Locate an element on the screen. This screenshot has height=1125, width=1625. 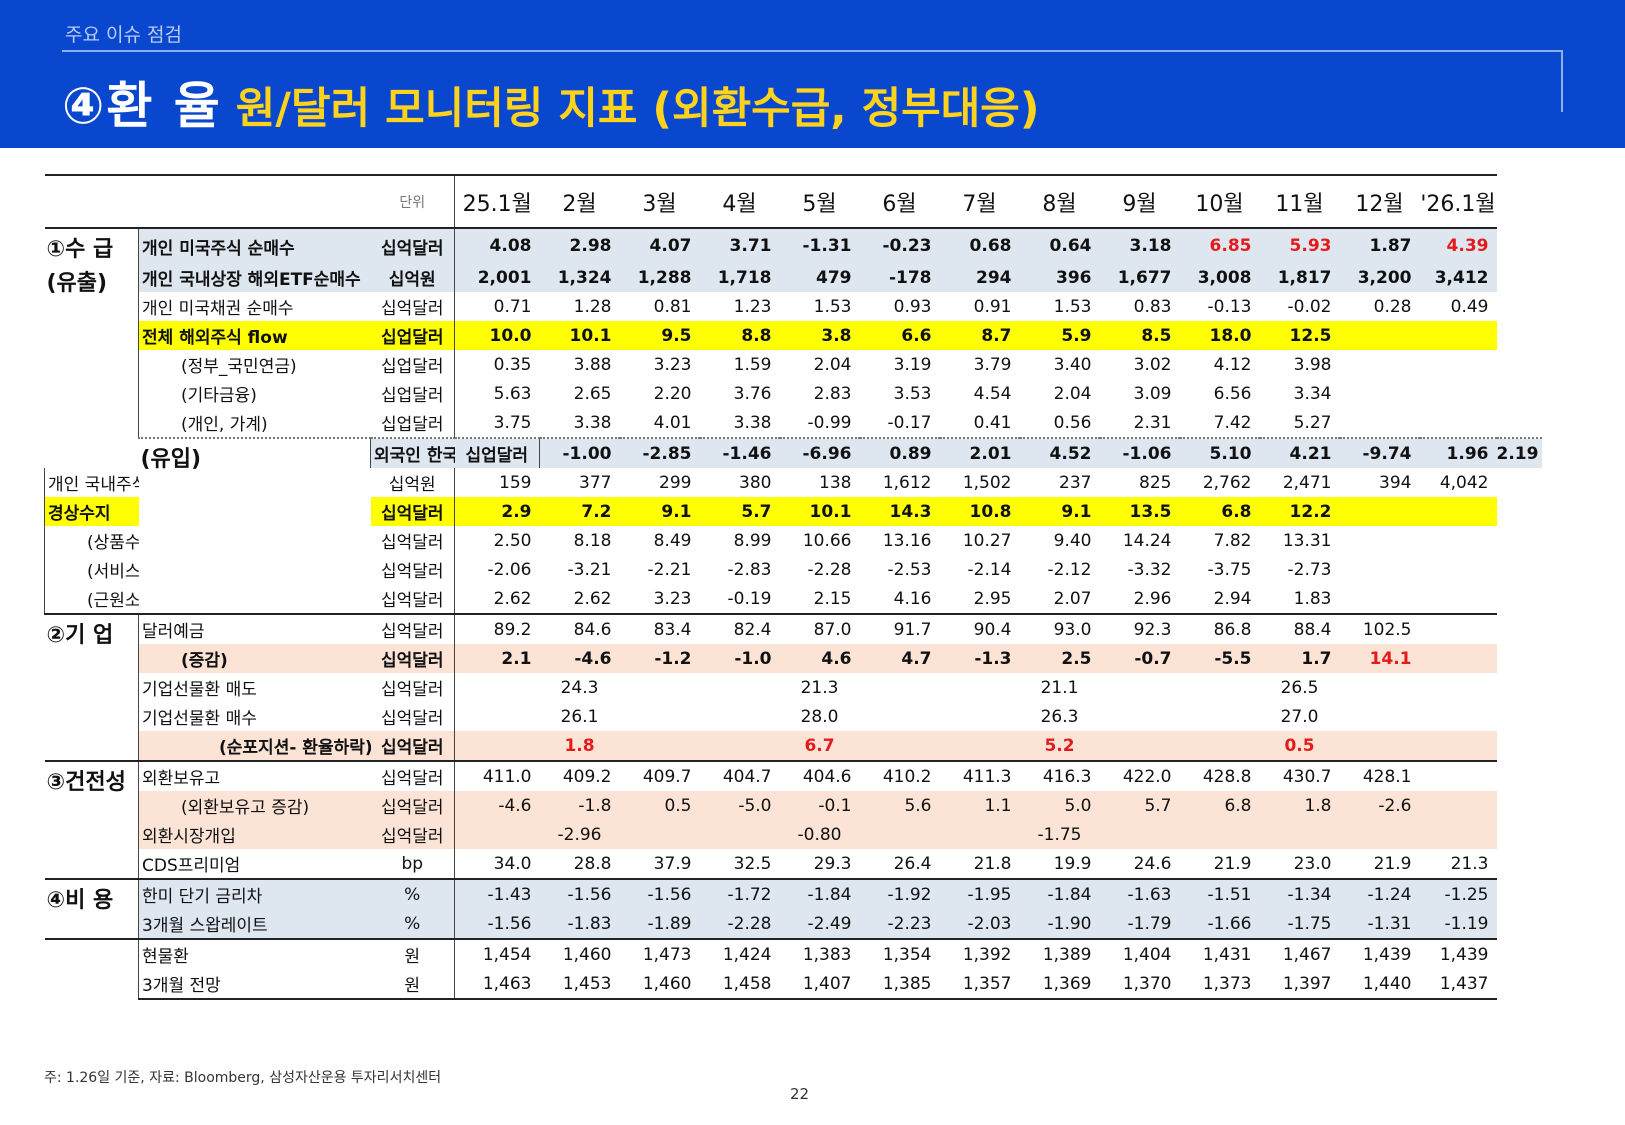
value-cell: 1,431 is located at coordinates (1219, 953).